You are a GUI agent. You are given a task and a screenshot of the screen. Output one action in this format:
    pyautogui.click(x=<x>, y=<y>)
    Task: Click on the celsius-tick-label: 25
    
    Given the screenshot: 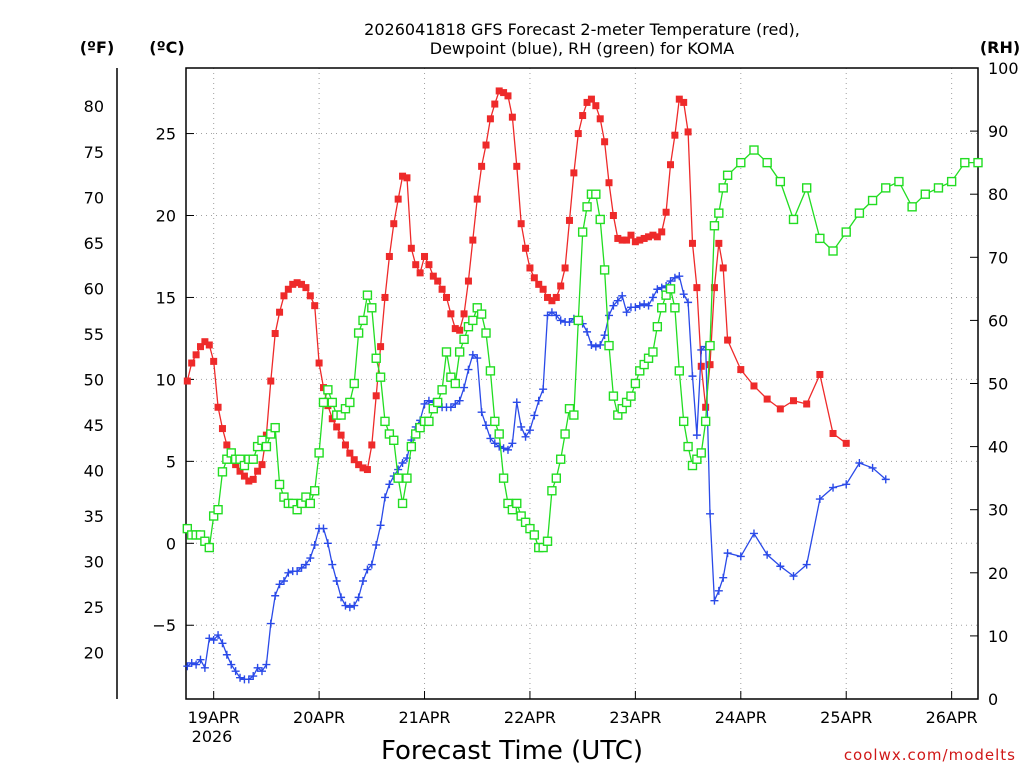 What is the action you would take?
    pyautogui.click(x=166, y=134)
    